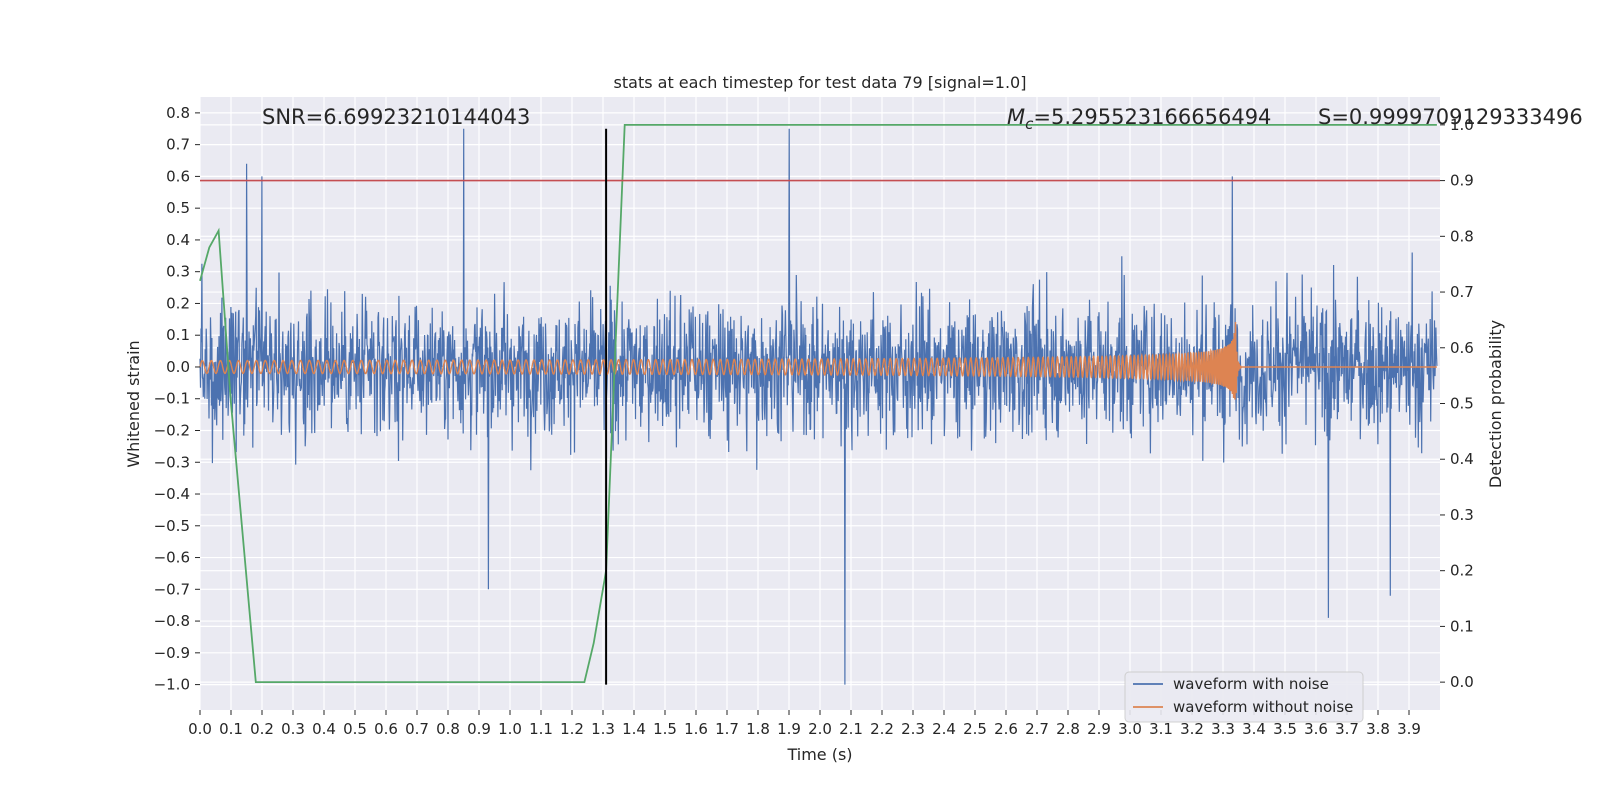  Describe the element at coordinates (293, 729) in the screenshot. I see `x-tick-label: 0.3` at that location.